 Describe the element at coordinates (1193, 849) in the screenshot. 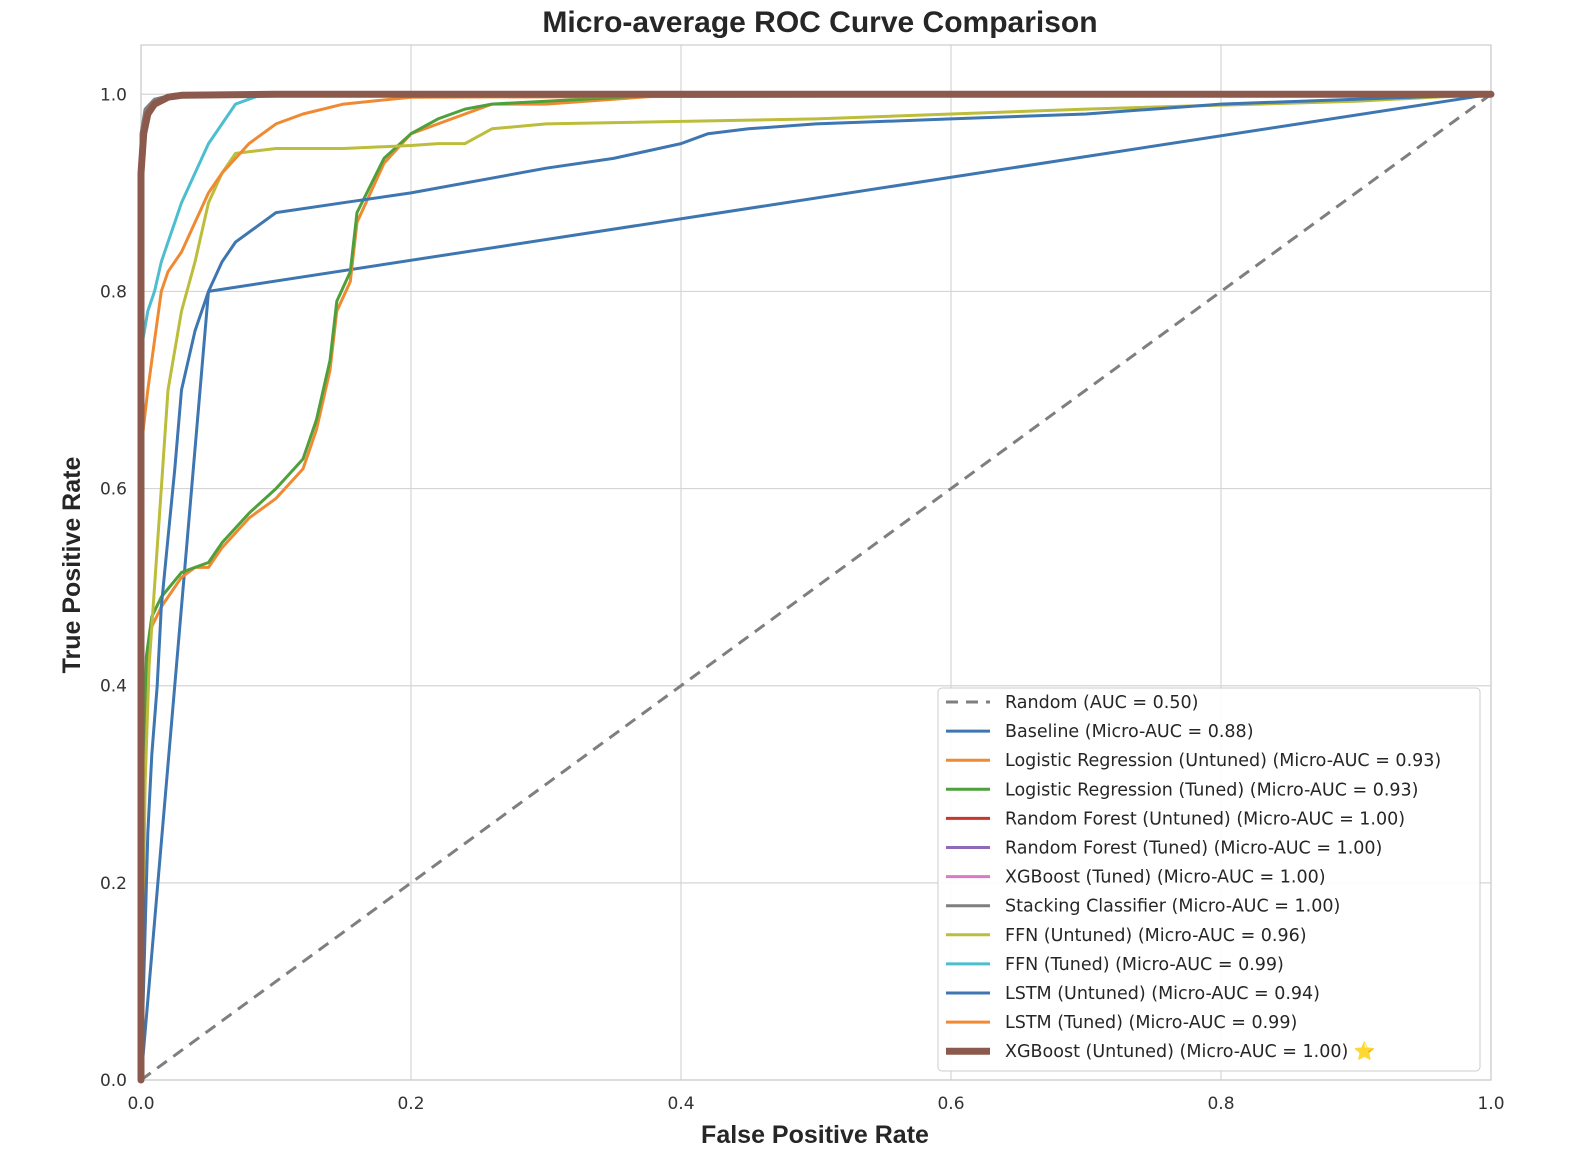

I see `legend-entry-label: Random Forest (Tuned) (Micro-AUC = 1.00)` at that location.